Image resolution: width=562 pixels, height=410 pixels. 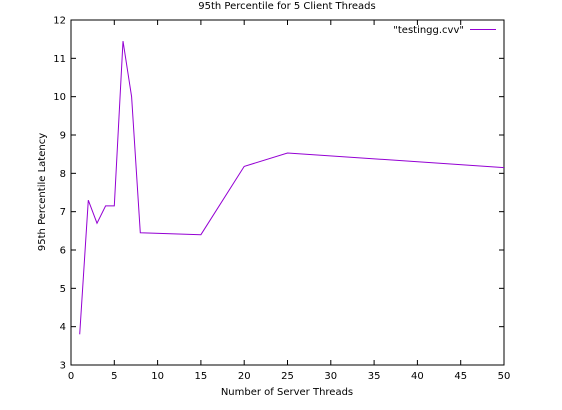 I want to click on x-tick-label: 25, so click(x=287, y=376).